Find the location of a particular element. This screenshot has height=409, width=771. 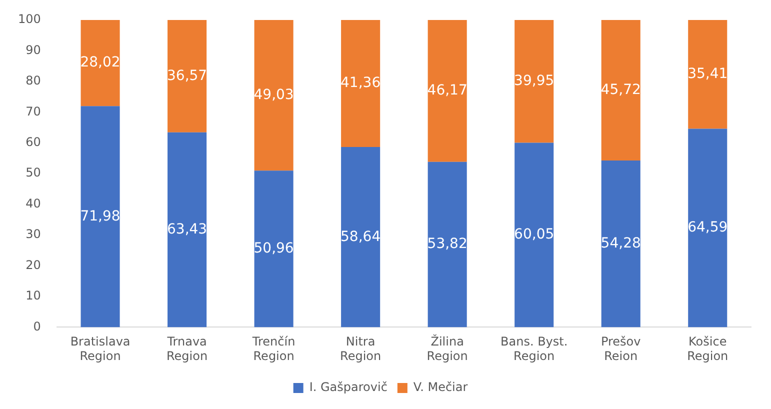

y-tick-label: 70 is located at coordinates (33, 111).